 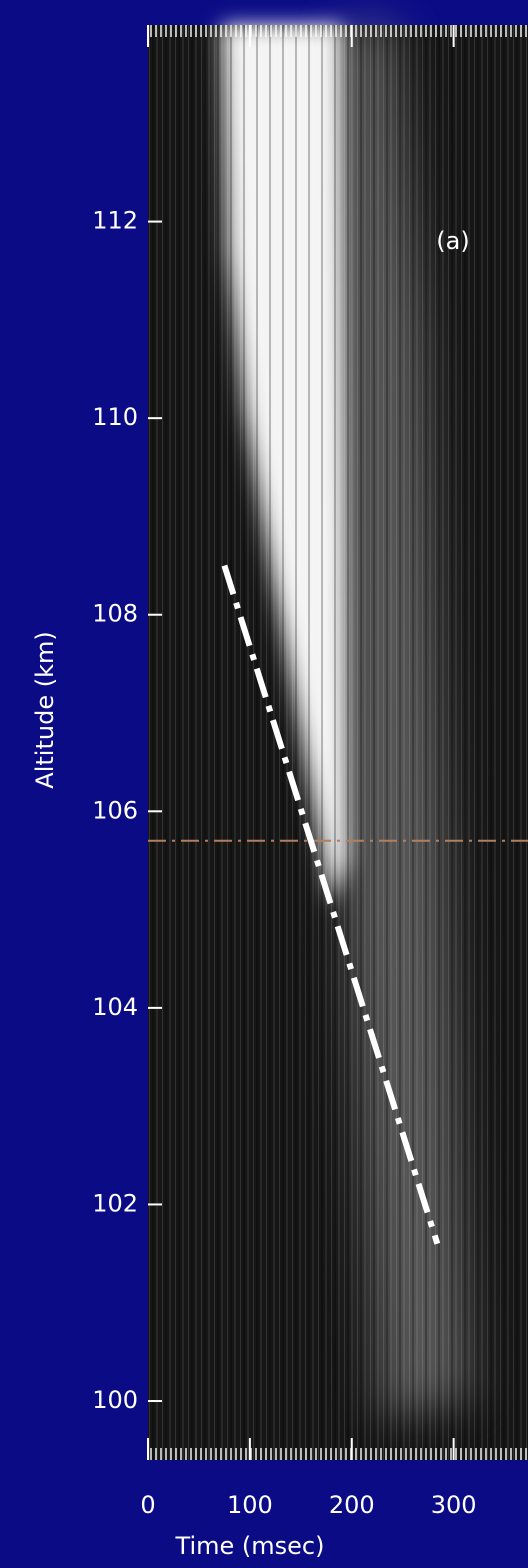 What do you see at coordinates (115, 1203) in the screenshot?
I see `y-tick-label: 102` at bounding box center [115, 1203].